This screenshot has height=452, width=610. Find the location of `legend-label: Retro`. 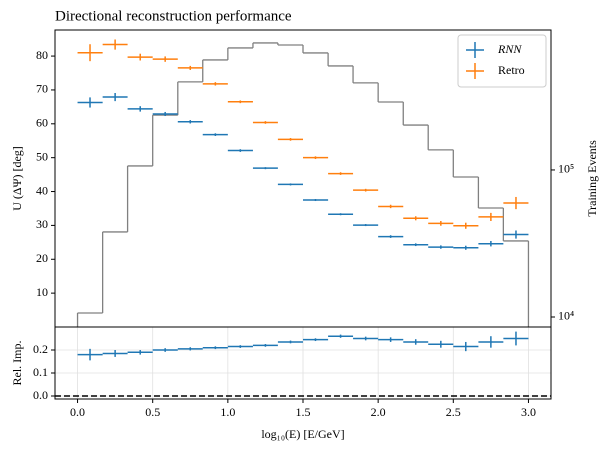

legend-label: Retro is located at coordinates (511, 70).